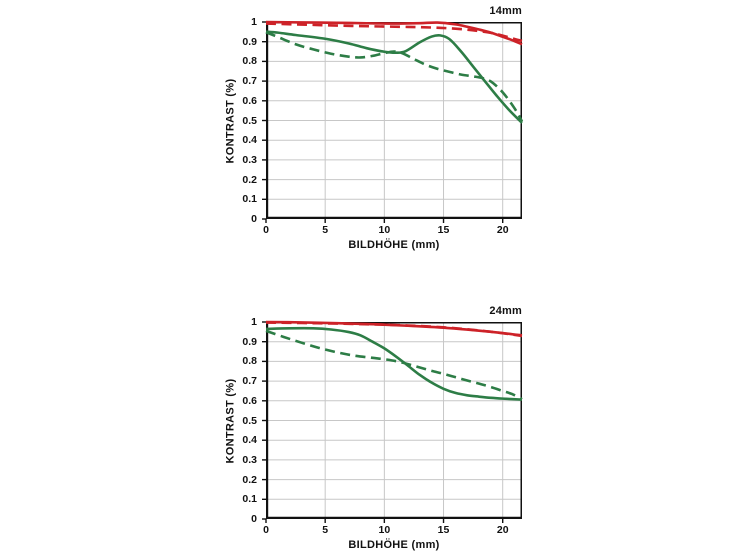  I want to click on chart-title-24mm: 24mm, so click(505, 311).